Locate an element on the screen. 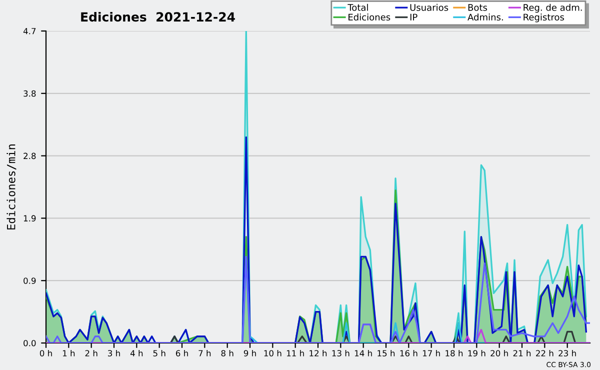  legend-label: Reg. de adm. is located at coordinates (553, 8).